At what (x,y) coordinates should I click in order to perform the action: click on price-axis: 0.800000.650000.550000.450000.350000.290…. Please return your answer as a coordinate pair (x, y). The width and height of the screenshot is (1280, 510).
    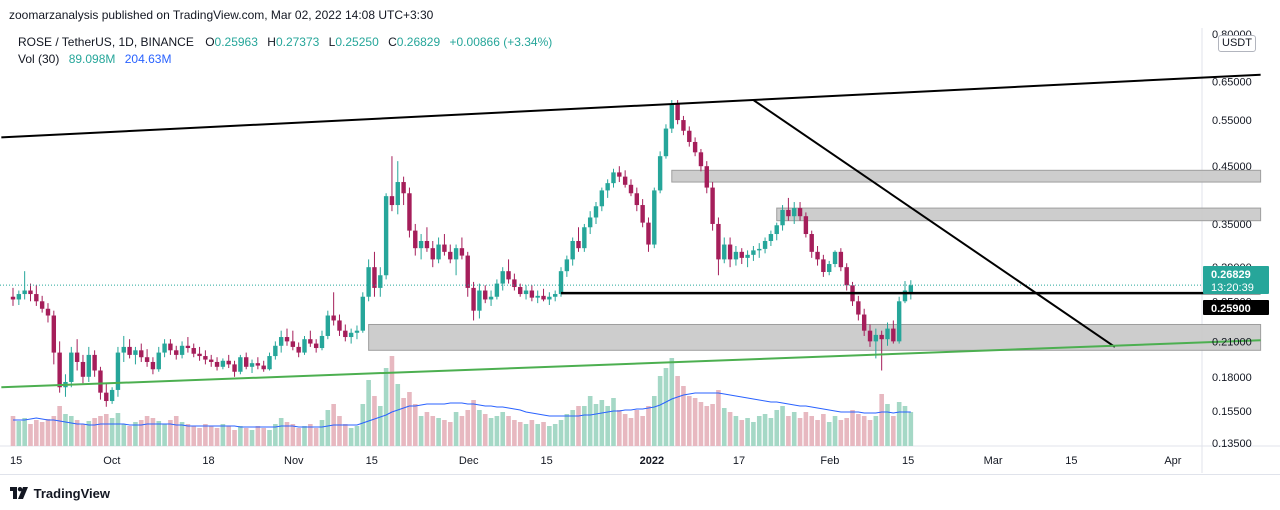
    Looking at the image, I should click on (1232, 239).